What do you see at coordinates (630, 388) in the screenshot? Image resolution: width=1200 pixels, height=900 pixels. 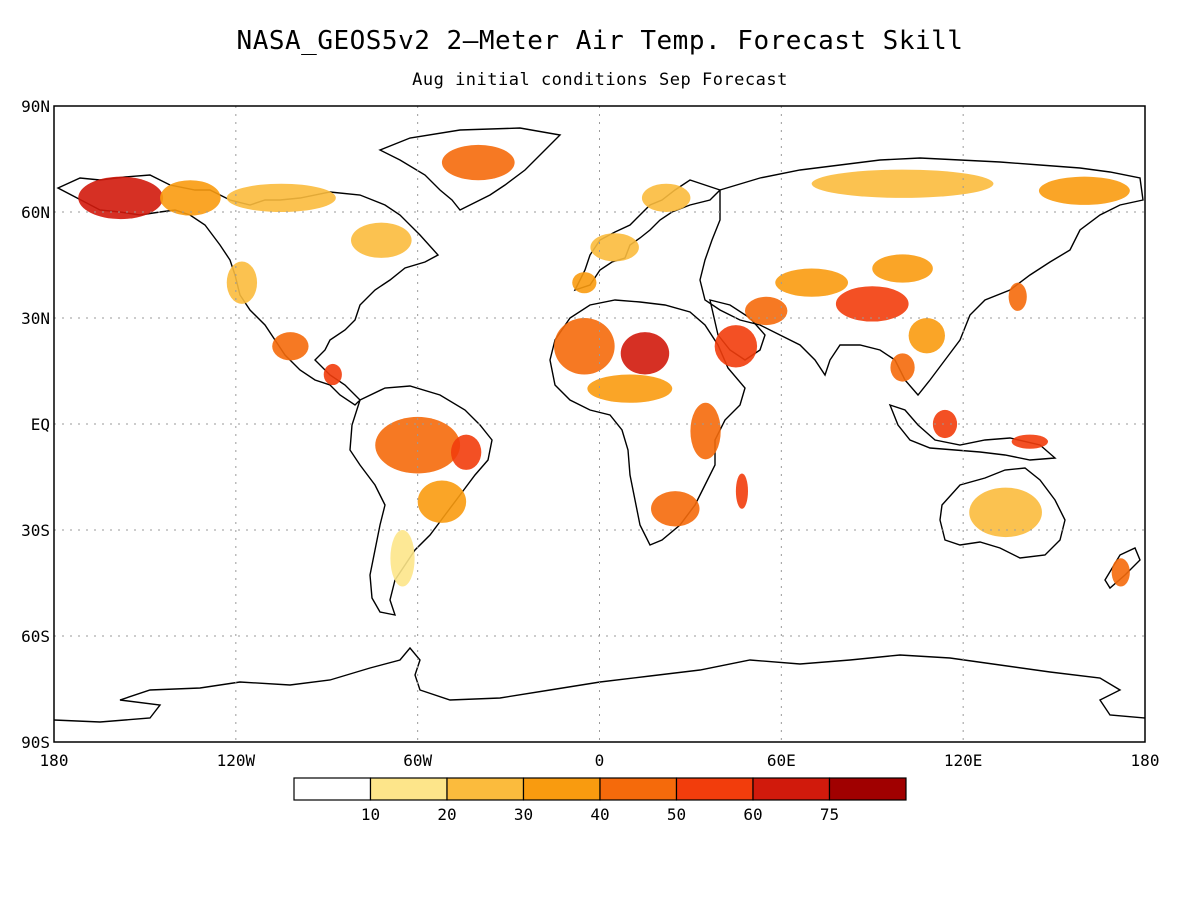 I see `skill-region-sahel` at bounding box center [630, 388].